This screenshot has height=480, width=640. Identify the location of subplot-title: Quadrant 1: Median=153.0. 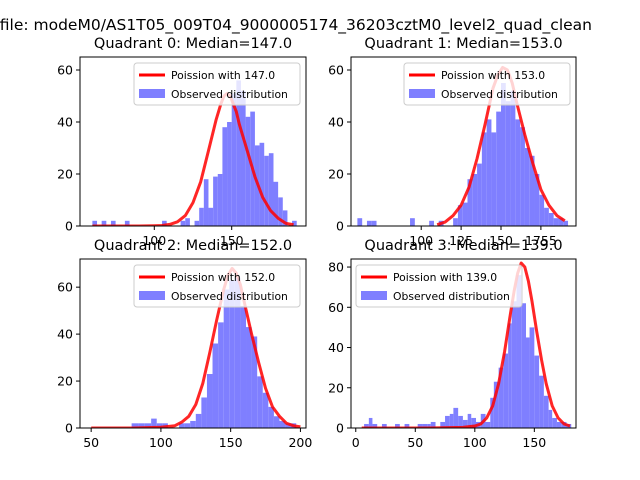
(463, 44).